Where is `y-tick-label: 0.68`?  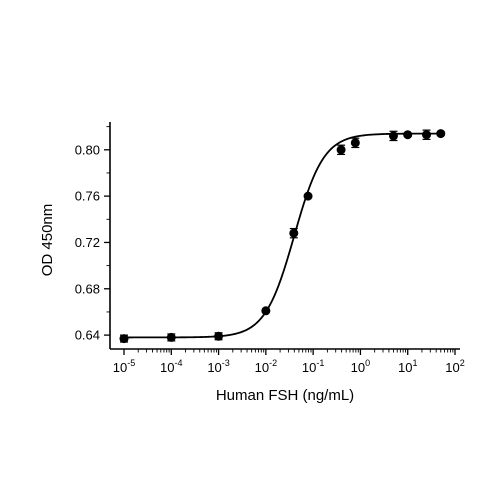 y-tick-label: 0.68 is located at coordinates (87, 288).